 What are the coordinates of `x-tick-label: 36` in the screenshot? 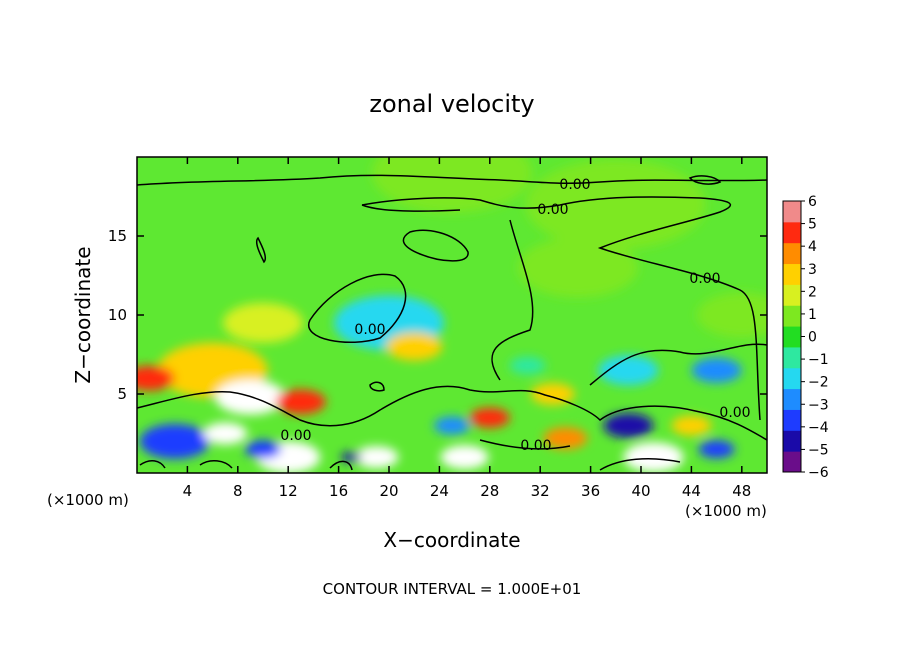 It's located at (590, 491).